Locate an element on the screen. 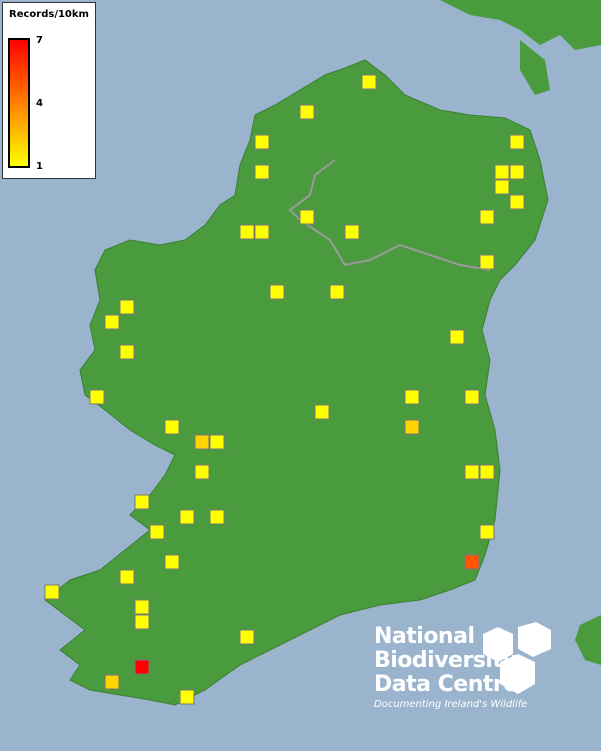 The width and height of the screenshot is (601, 751). legend: Records/10km 7 4 1 is located at coordinates (49, 90).